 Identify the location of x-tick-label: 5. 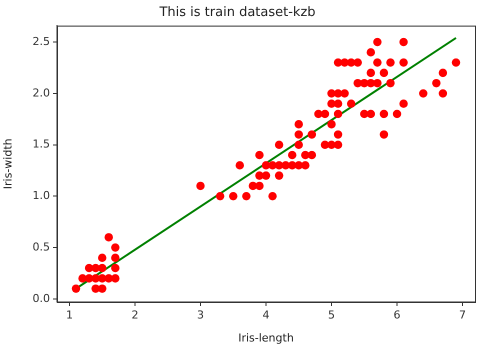
(332, 315).